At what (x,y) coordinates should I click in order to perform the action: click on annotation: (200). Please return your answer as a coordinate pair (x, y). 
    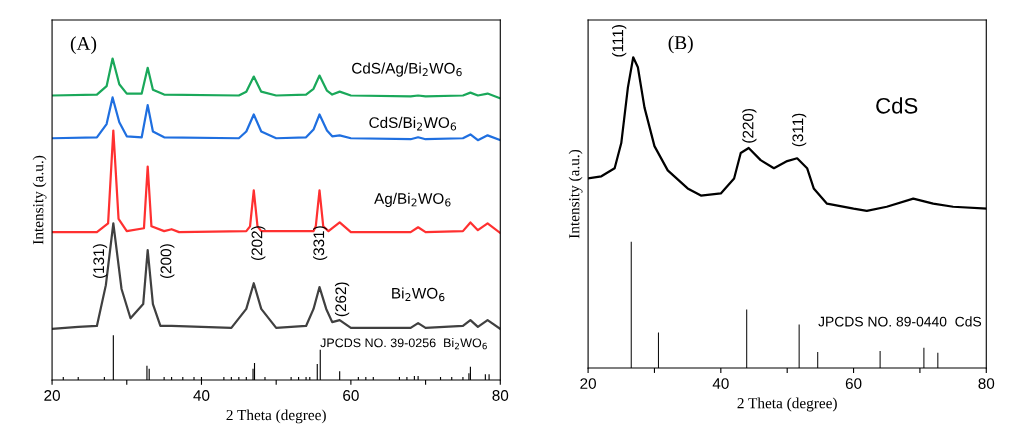
    Looking at the image, I should click on (167, 261).